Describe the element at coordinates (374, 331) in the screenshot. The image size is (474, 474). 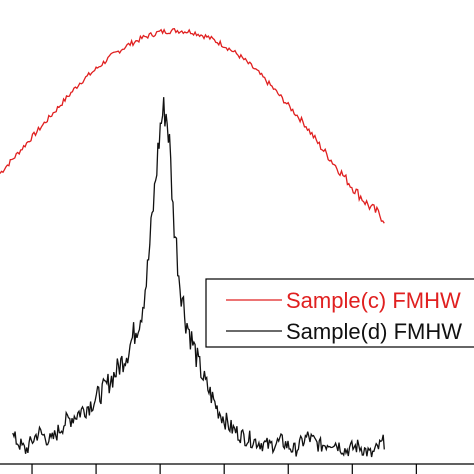
I see `legend-label-sample-d: Sample(d) FMHW` at that location.